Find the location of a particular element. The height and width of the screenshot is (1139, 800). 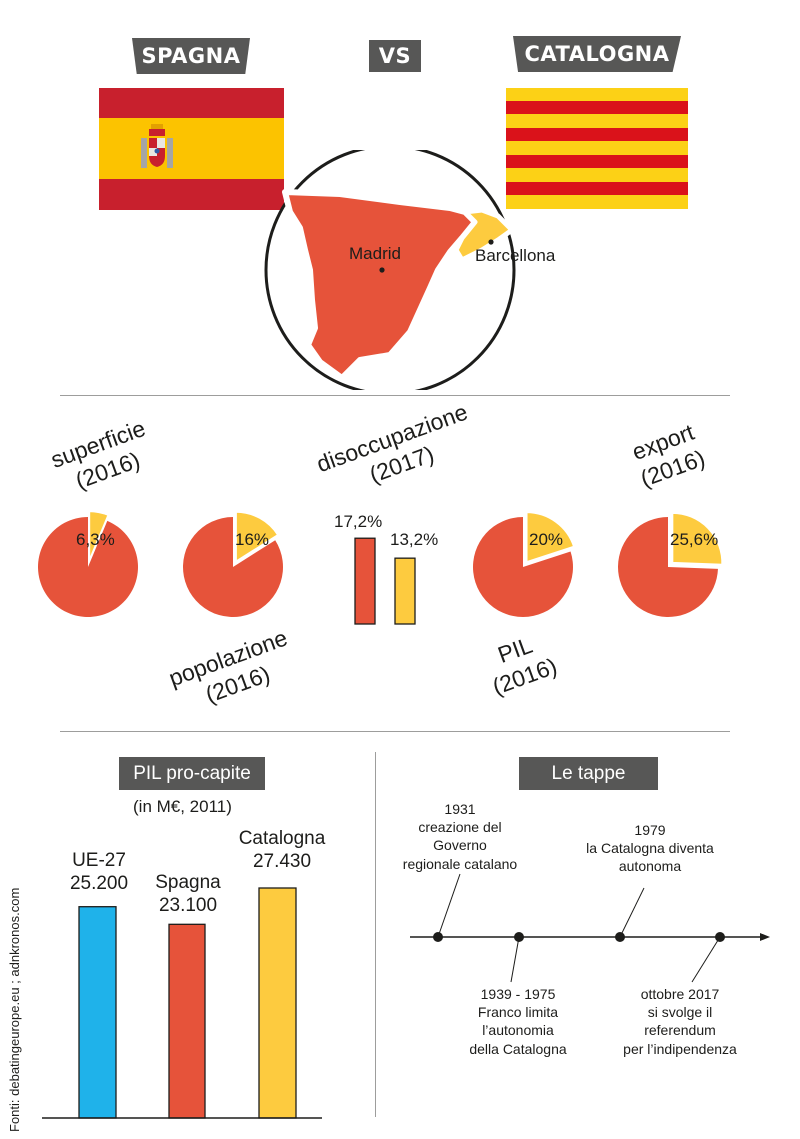

connector-1931 is located at coordinates (449, 905).